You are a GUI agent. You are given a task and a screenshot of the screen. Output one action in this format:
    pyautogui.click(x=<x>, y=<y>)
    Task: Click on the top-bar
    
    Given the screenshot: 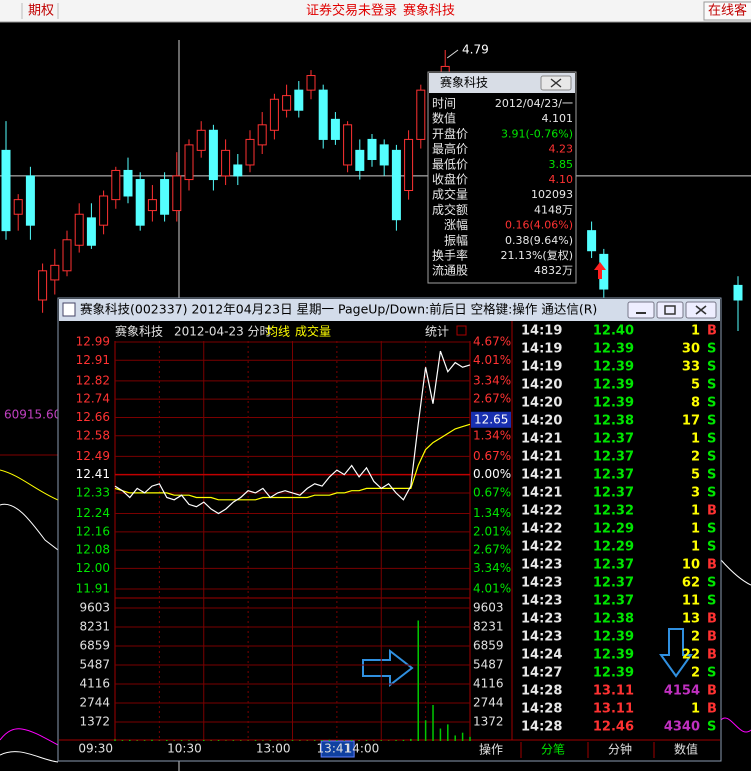 What is the action you would take?
    pyautogui.click(x=375, y=11)
    